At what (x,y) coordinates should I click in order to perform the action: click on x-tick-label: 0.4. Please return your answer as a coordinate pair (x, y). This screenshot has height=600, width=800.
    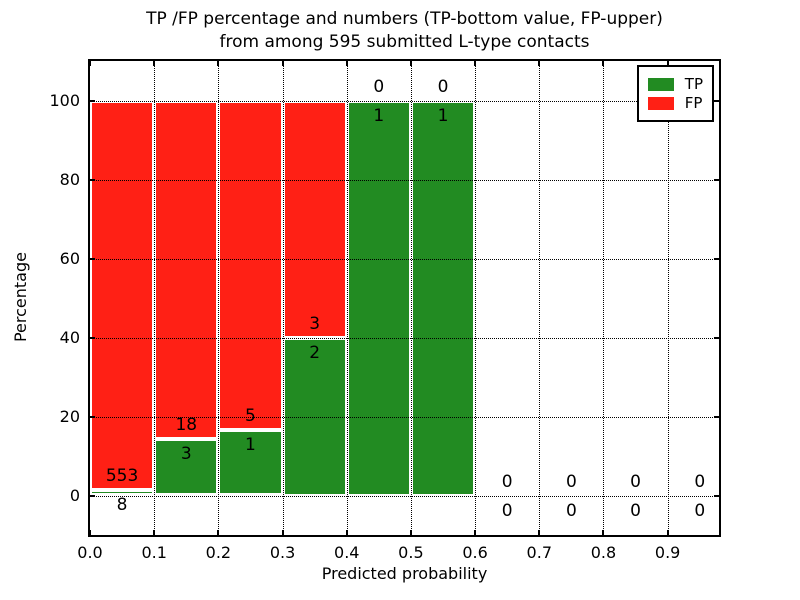
    Looking at the image, I should click on (347, 552).